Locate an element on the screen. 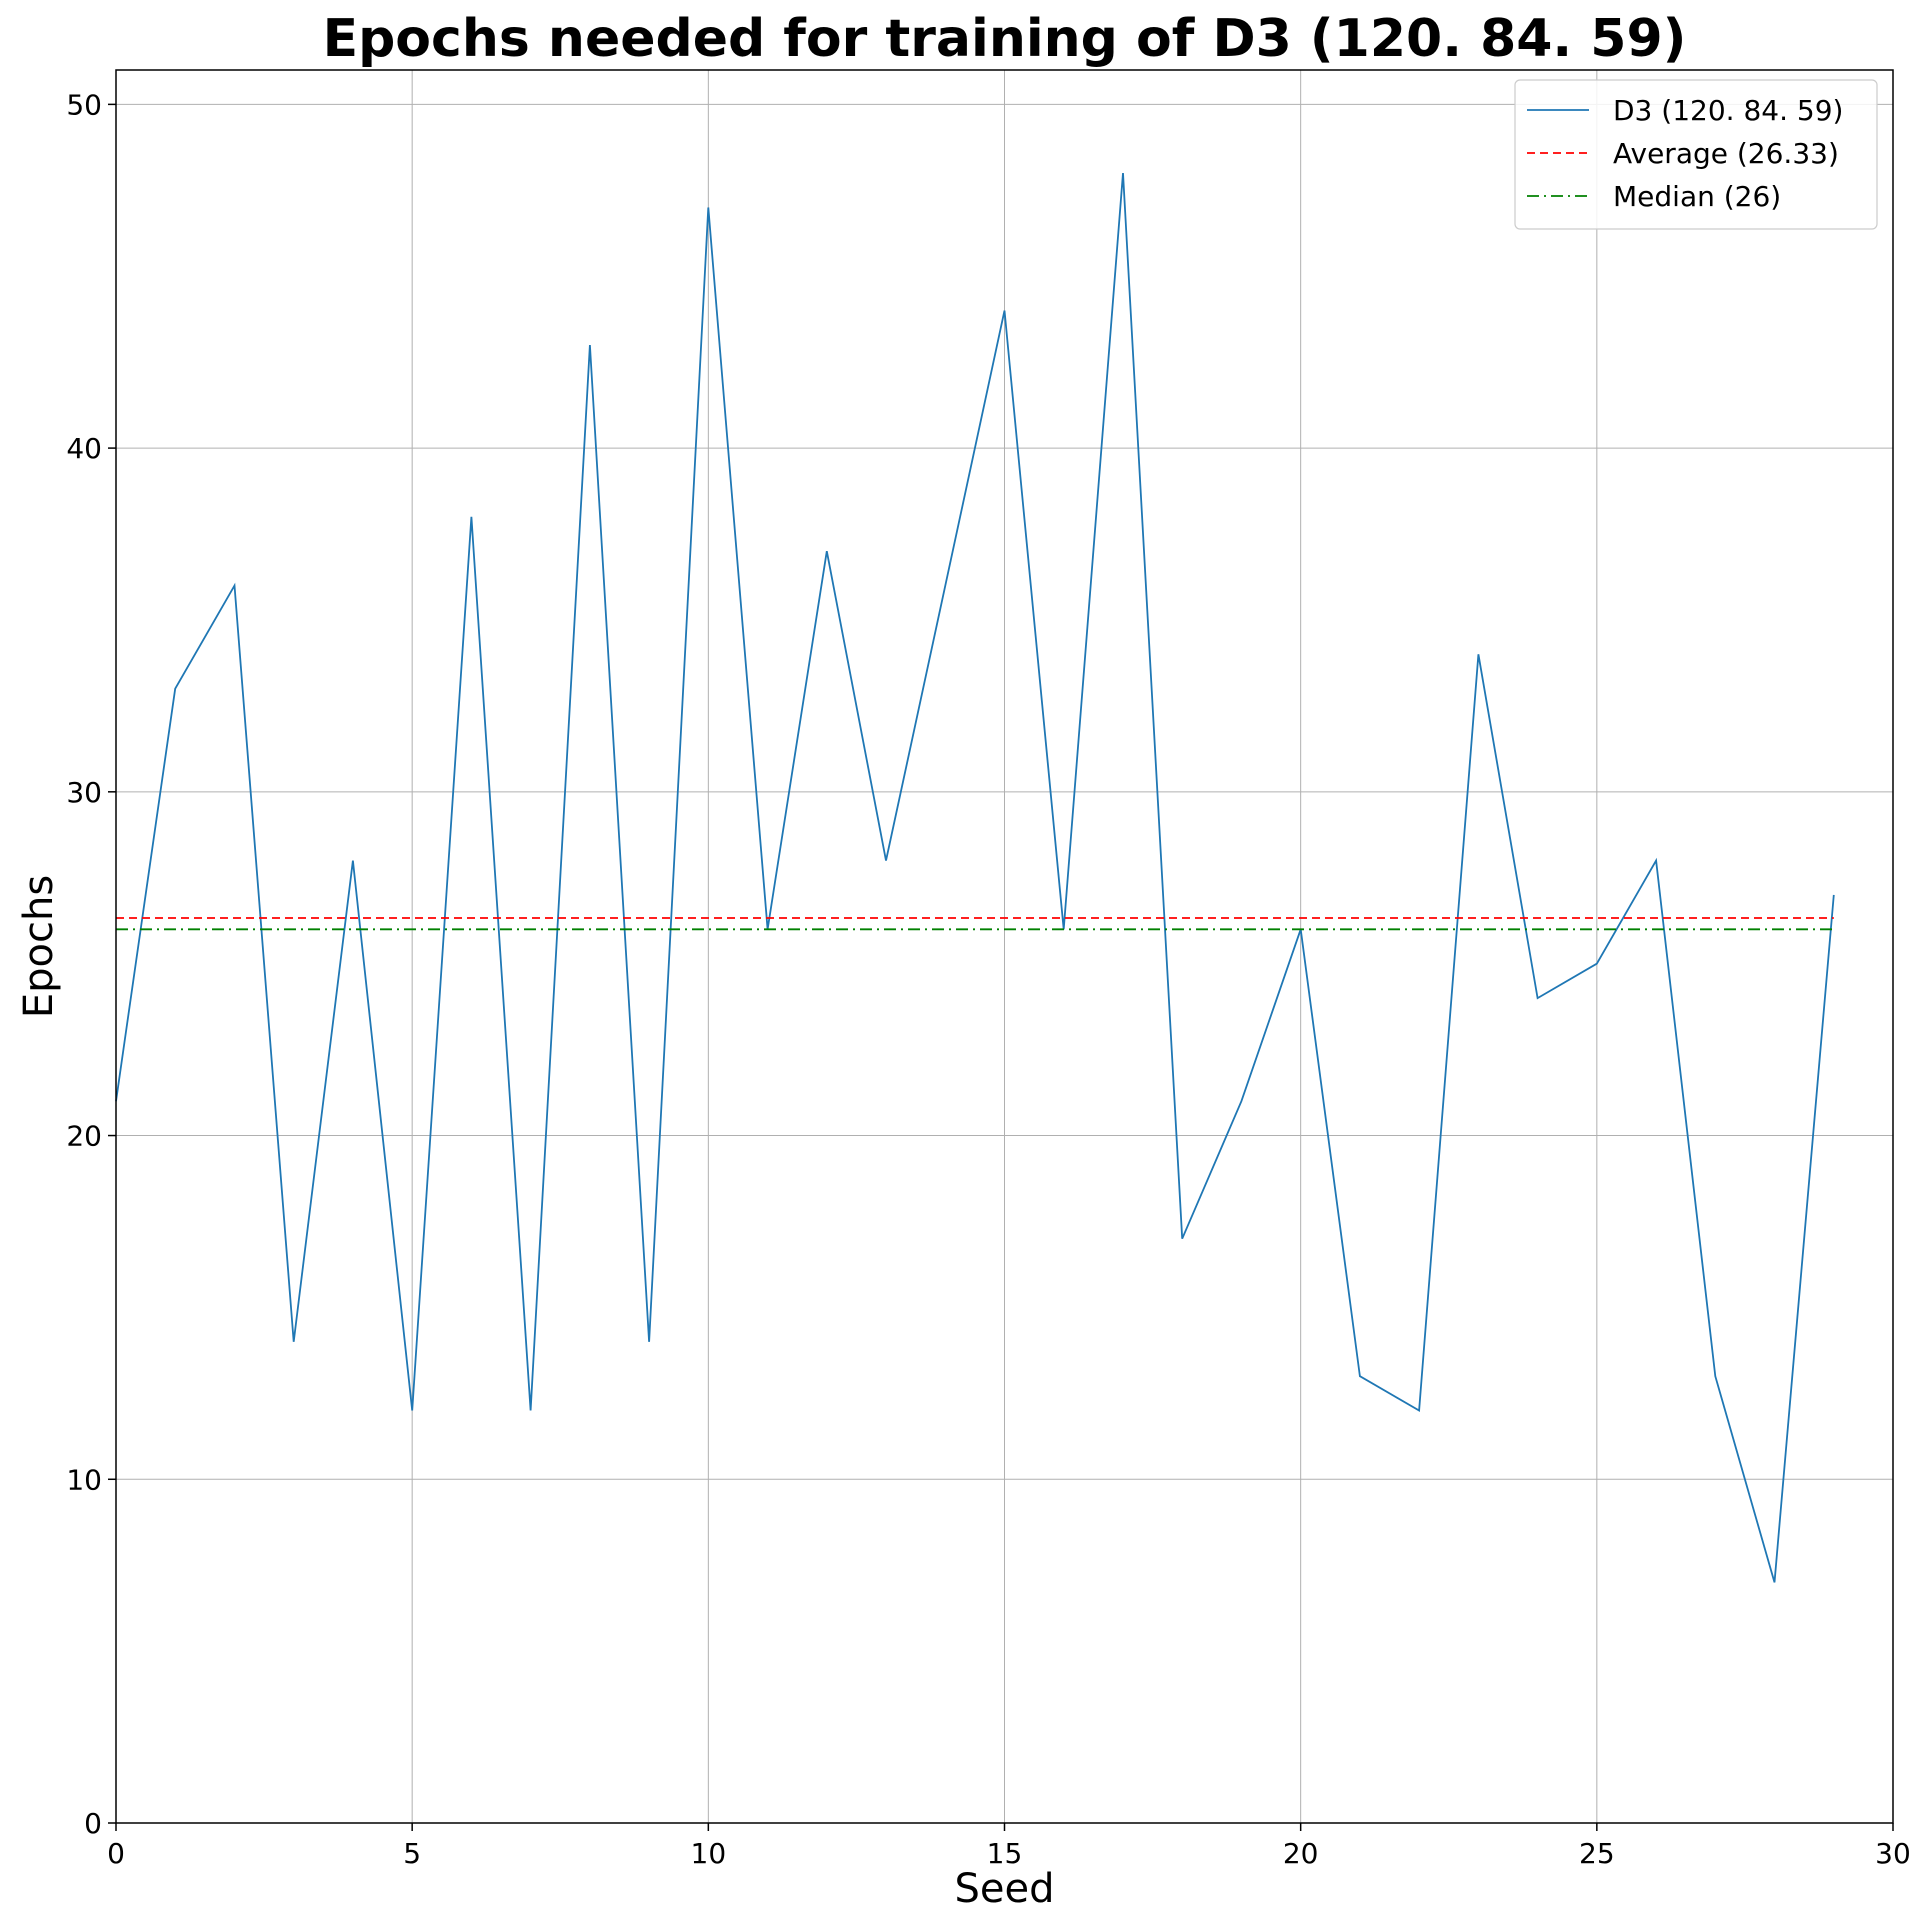  x-tick-label: 25 is located at coordinates (1597, 1853).